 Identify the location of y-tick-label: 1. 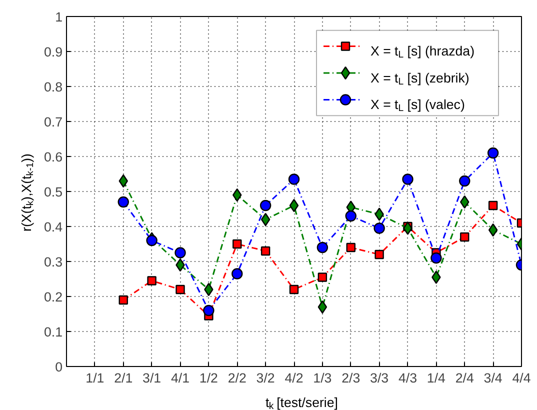
(59, 17).